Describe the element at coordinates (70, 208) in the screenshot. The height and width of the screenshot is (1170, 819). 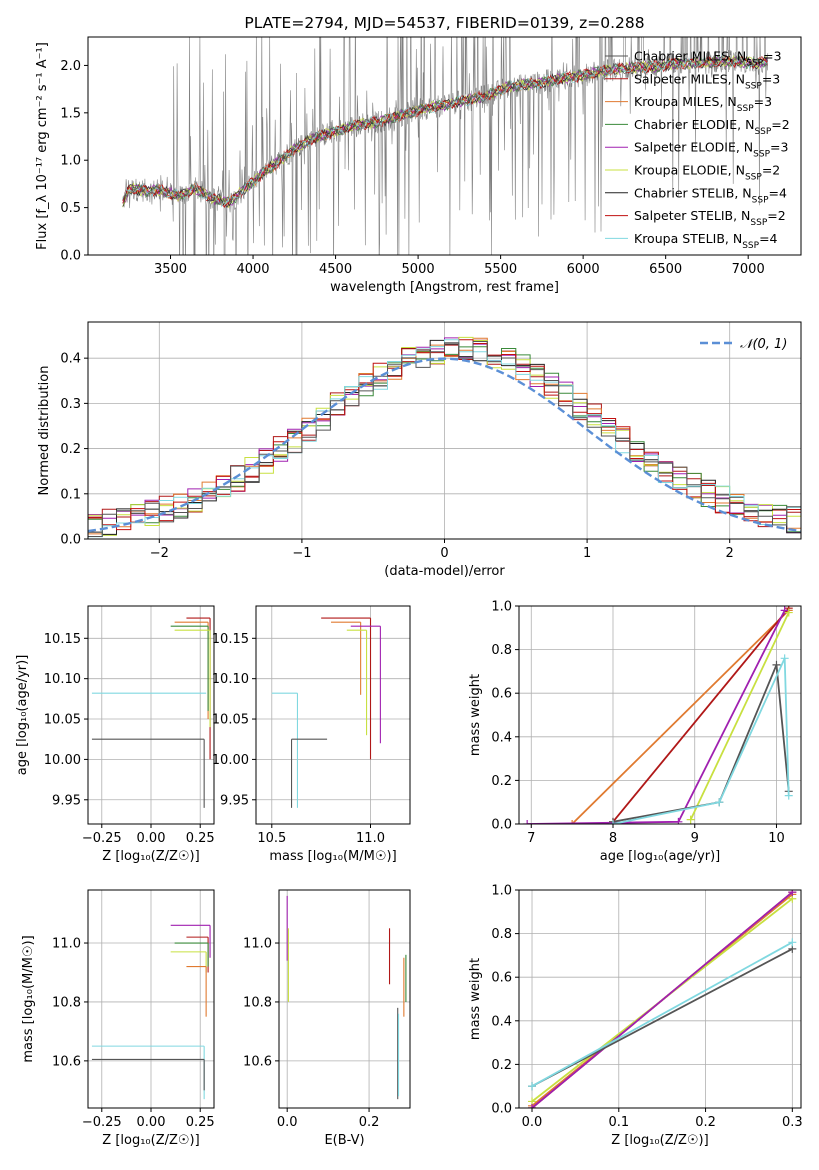
I see `y-tick-label: 0.5` at that location.